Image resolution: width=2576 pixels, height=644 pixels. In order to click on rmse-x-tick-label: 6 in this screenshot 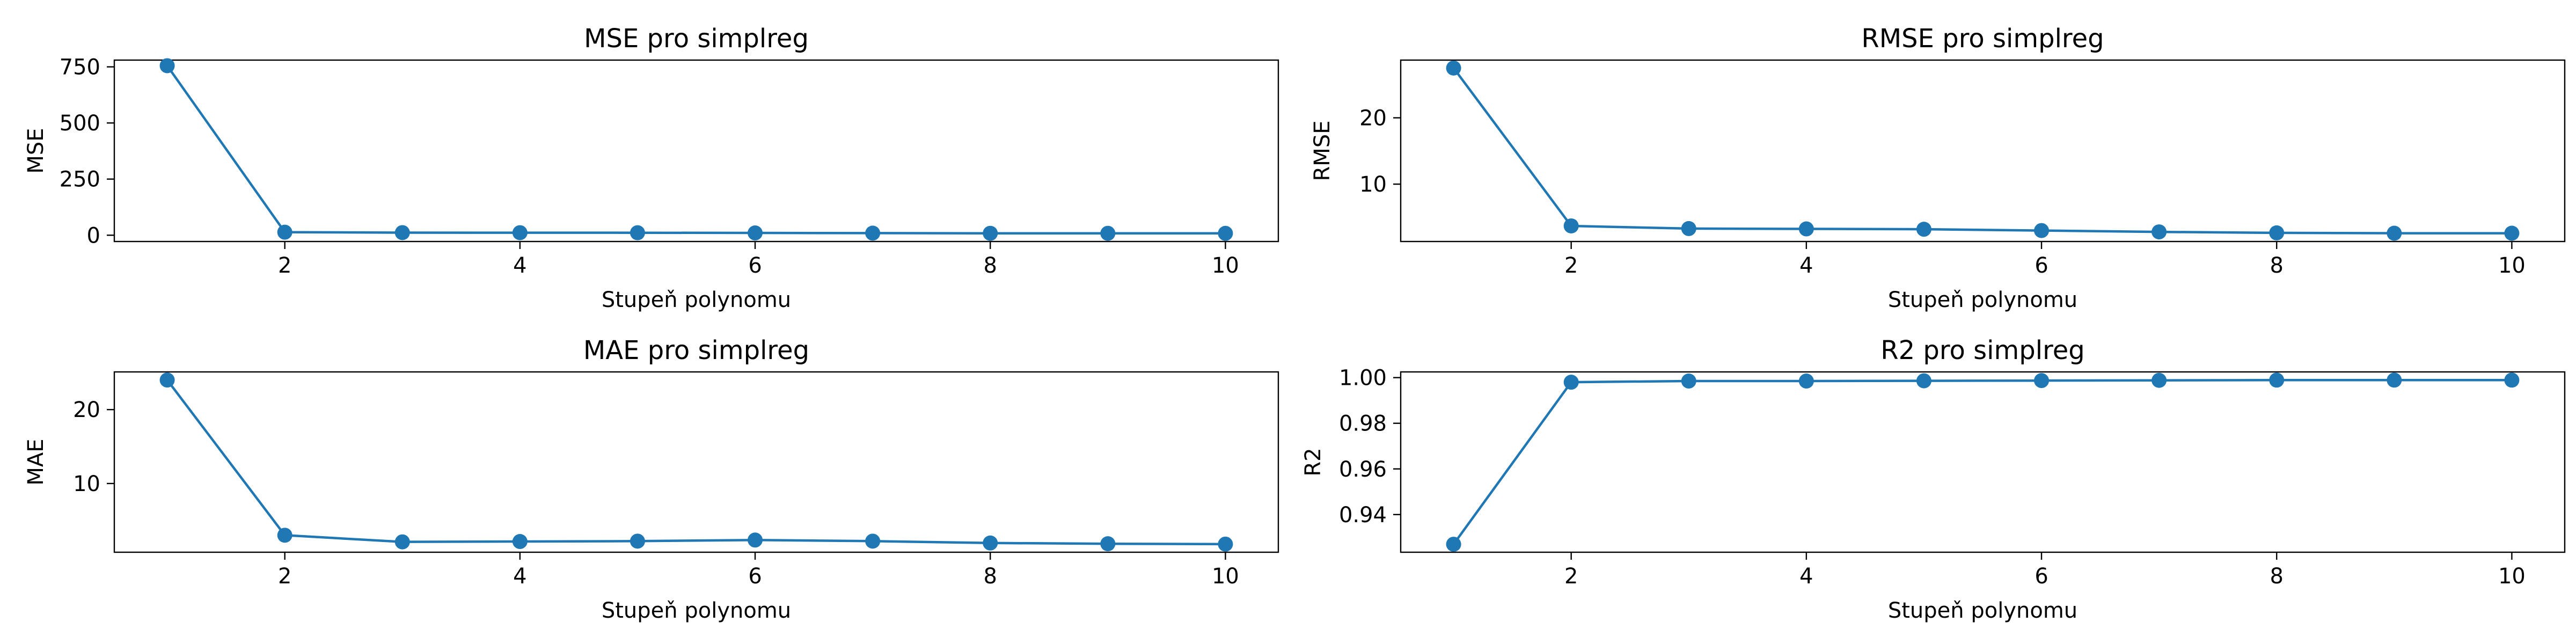, I will do `click(2041, 265)`.